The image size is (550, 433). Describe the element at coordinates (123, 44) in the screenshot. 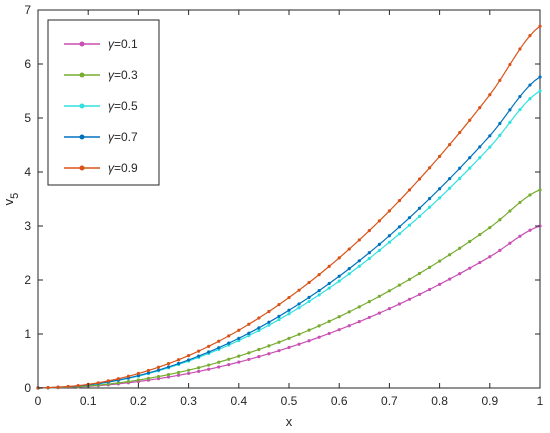

I see `legend-entry-label: γ=0.1` at that location.